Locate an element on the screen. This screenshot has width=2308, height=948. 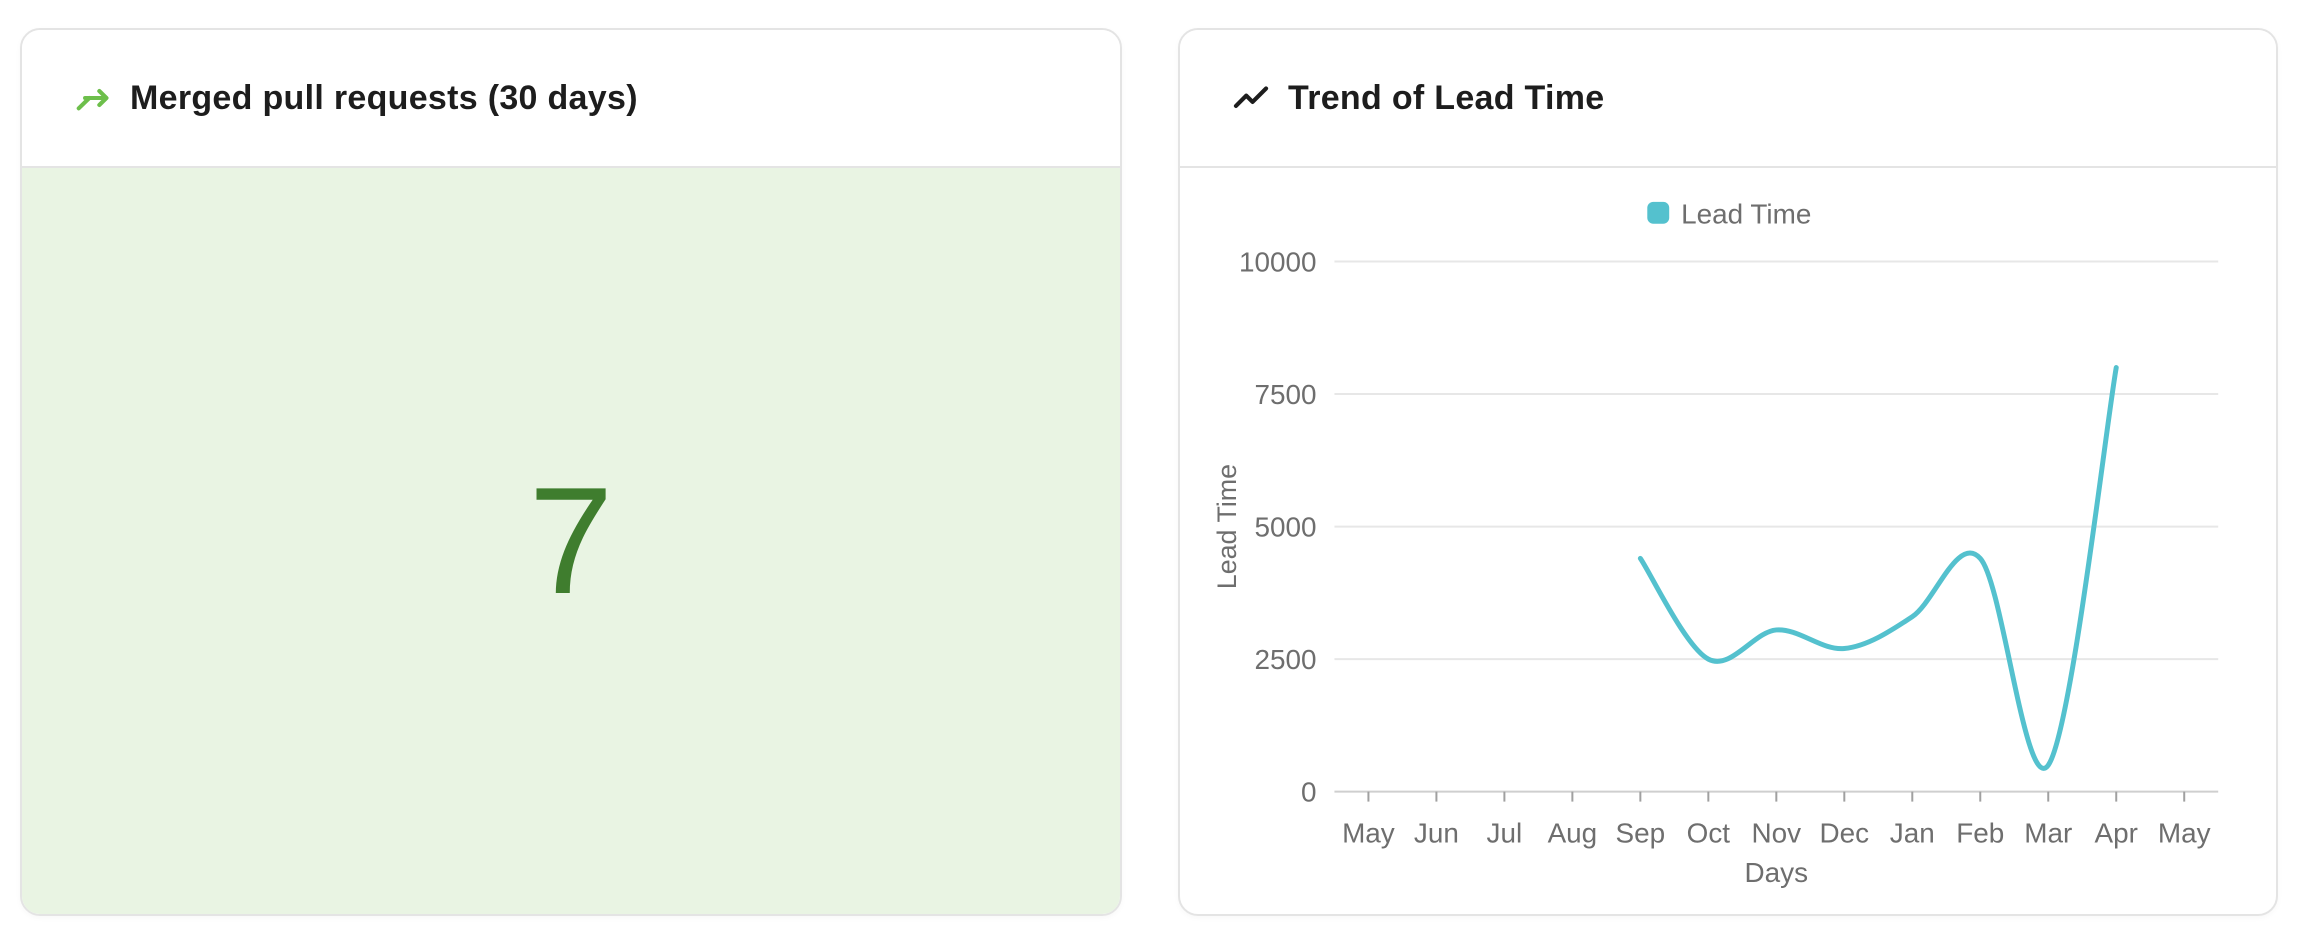
y-tick-label: 7500 is located at coordinates (1285, 394).